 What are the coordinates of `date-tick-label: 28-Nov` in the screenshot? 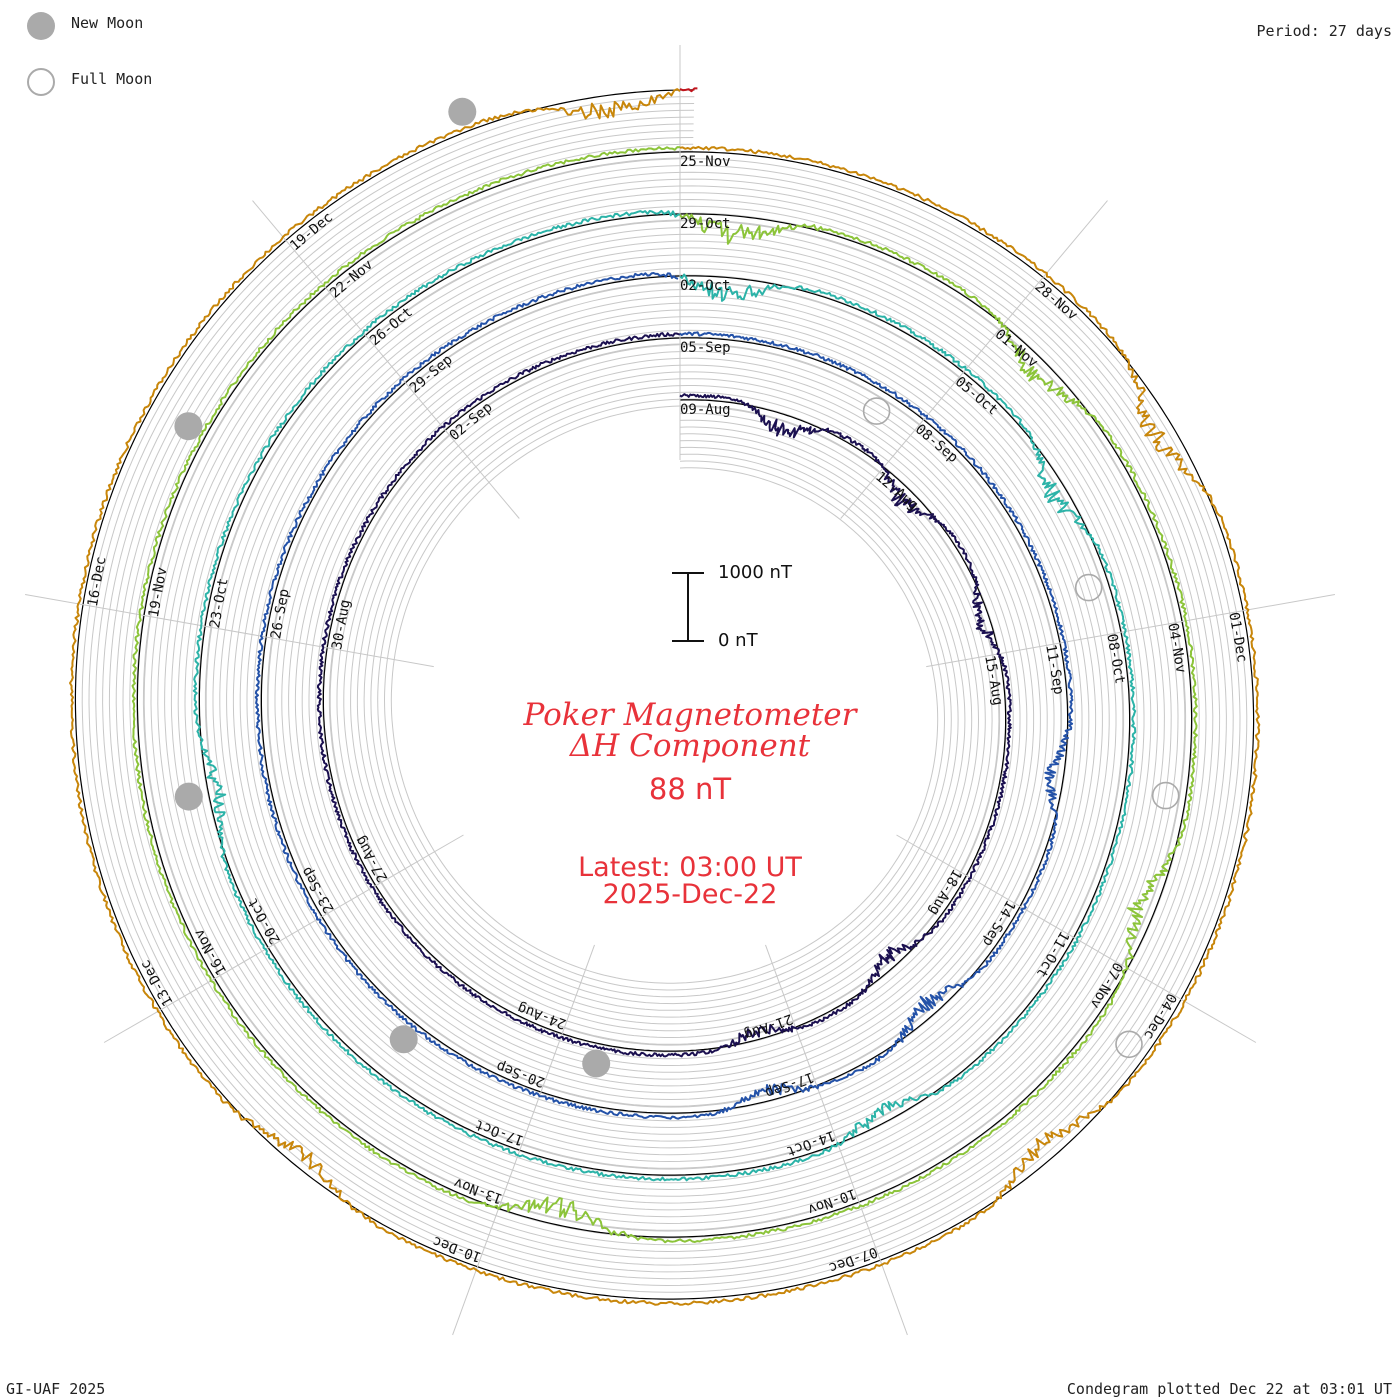 It's located at (1056, 301).